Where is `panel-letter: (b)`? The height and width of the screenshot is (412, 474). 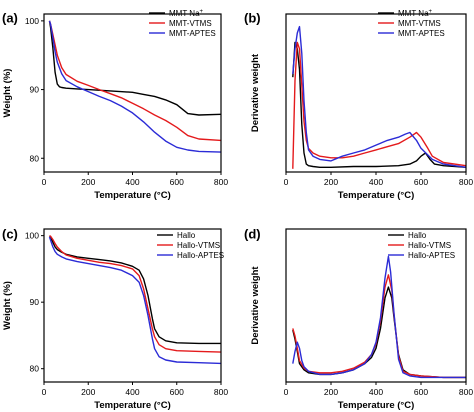 panel-letter: (b) is located at coordinates (252, 18).